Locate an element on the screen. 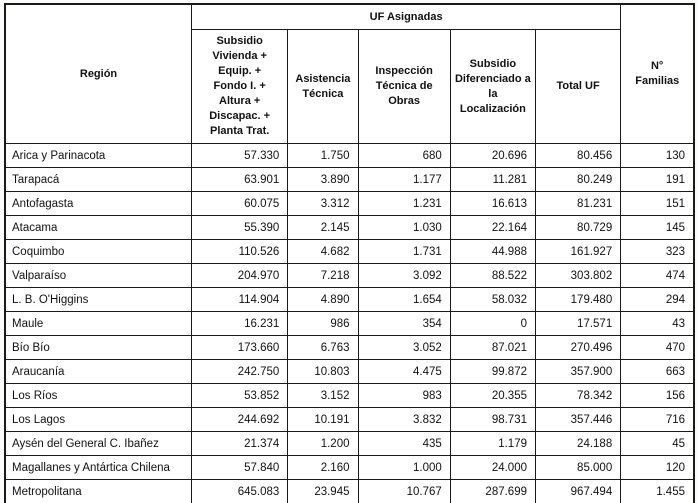  value-cell: 58.032 is located at coordinates (493, 299).